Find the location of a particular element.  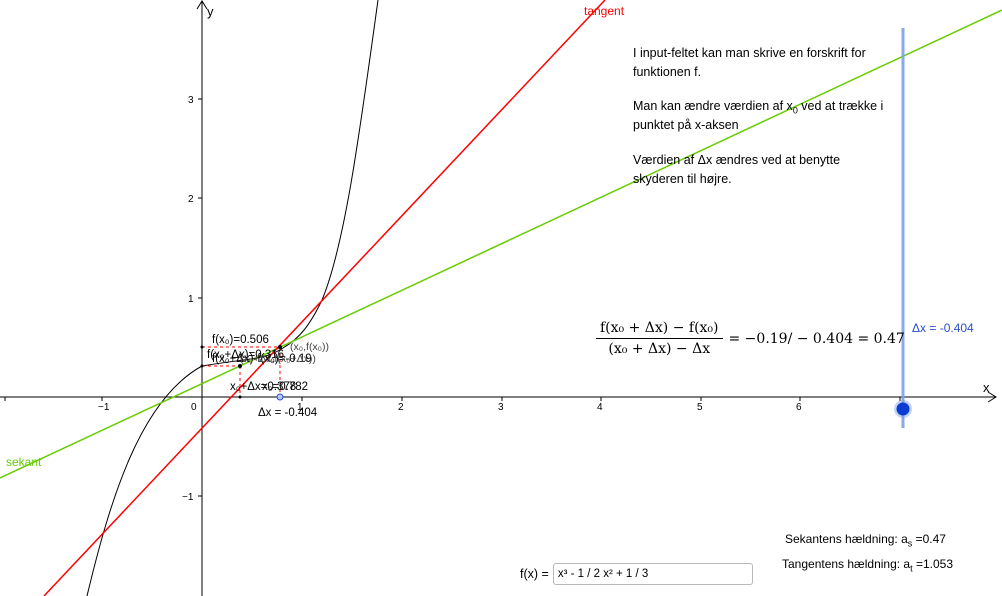

y-axis is located at coordinates (202, 298).